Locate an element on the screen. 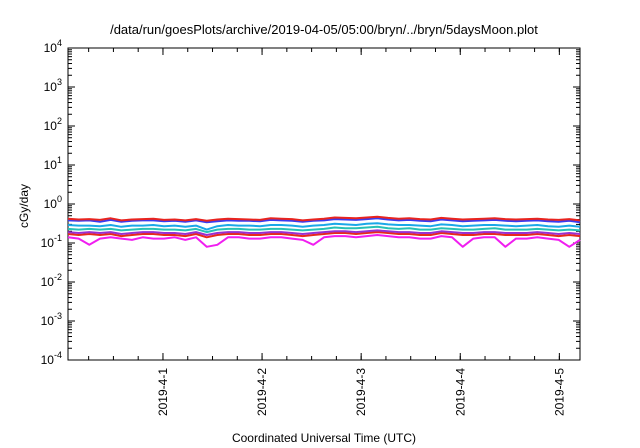 The image size is (640, 448). y-tick-exponent: -1 is located at coordinates (58, 238).